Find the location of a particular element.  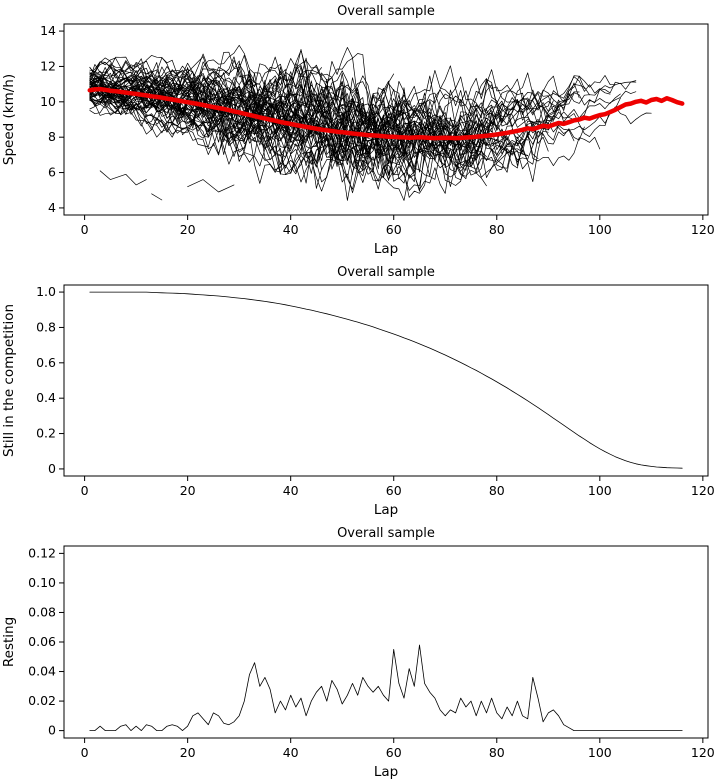

y-tick-label: 0.02 is located at coordinates (42, 700).